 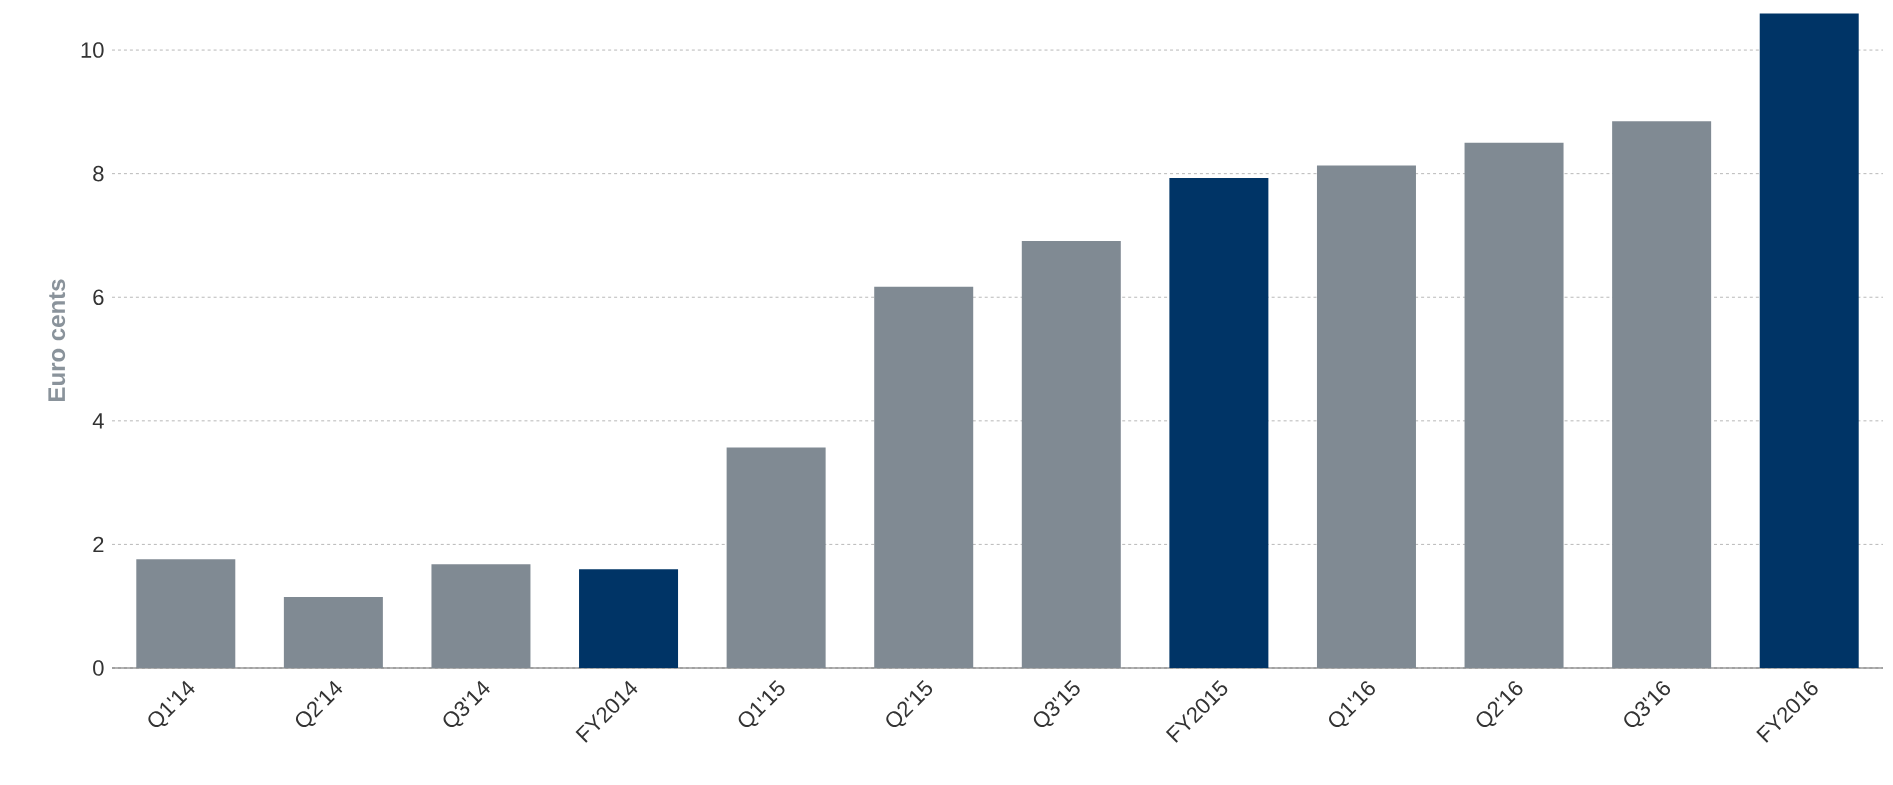 I want to click on y-axis-title: Euro cents, so click(x=57, y=340).